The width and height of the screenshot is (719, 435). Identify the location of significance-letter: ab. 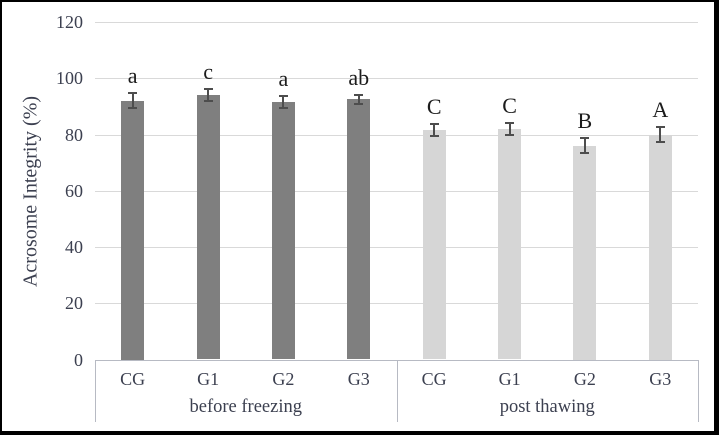
(359, 77).